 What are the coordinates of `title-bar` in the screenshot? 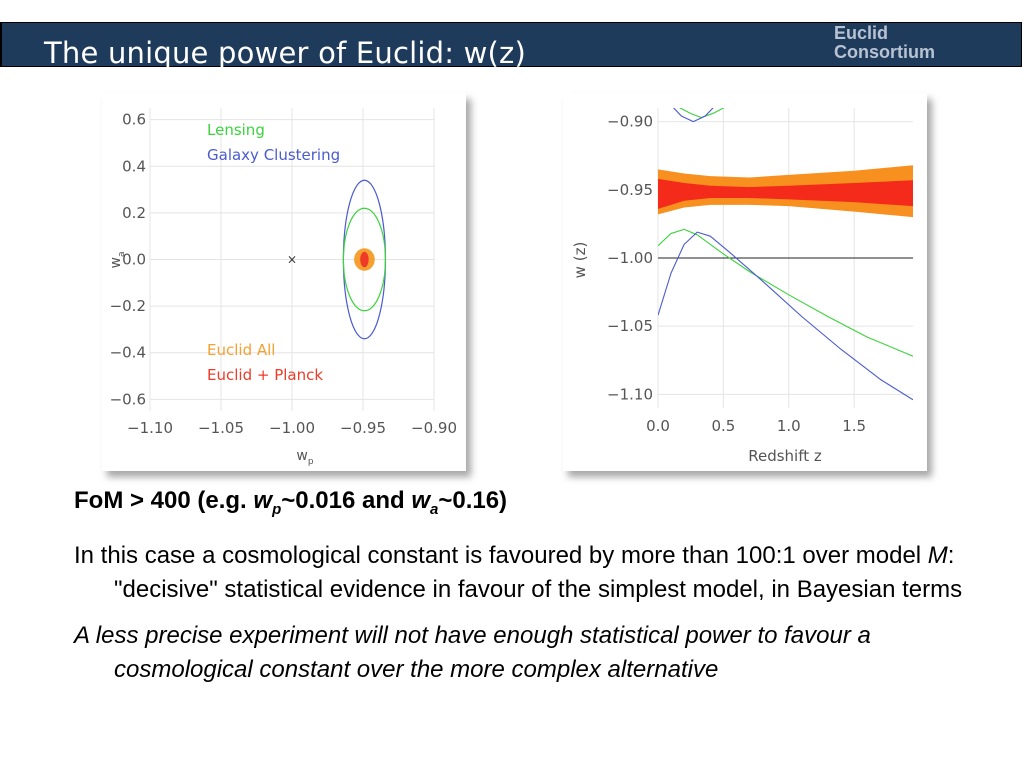 It's located at (511, 44).